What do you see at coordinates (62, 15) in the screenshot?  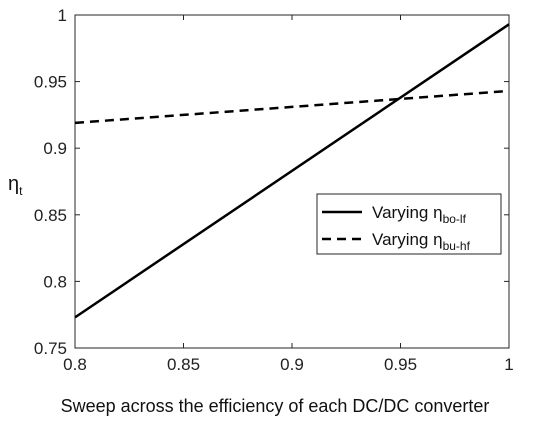 I see `y-tick-label: 1` at bounding box center [62, 15].